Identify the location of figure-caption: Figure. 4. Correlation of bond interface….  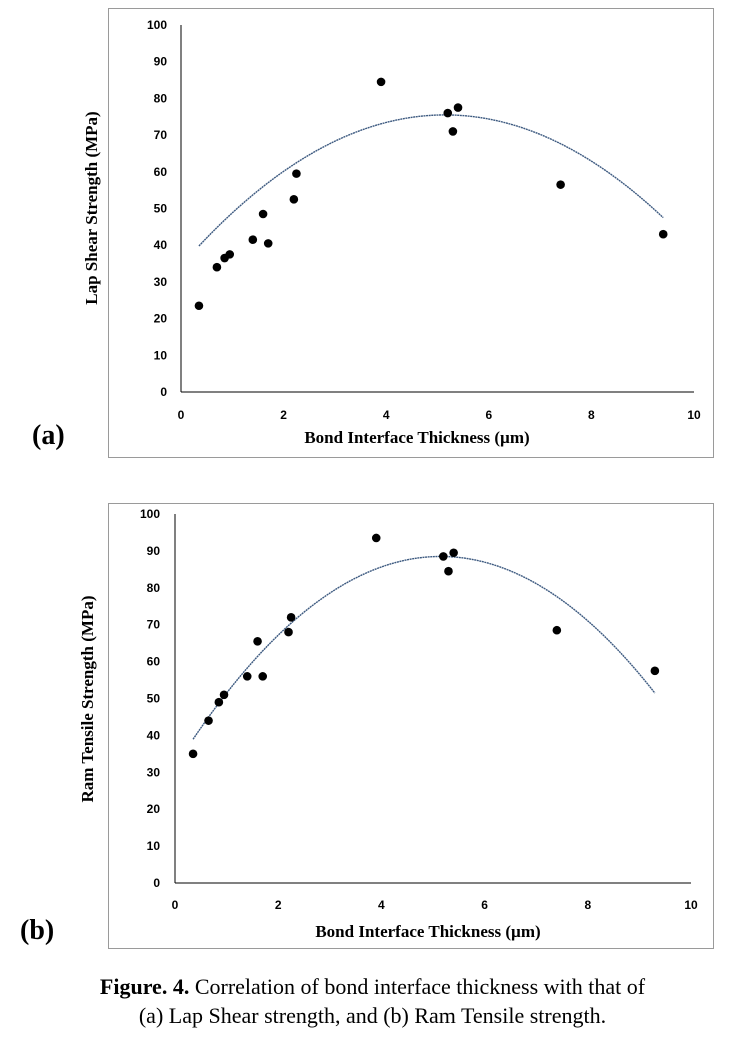
(372, 1001).